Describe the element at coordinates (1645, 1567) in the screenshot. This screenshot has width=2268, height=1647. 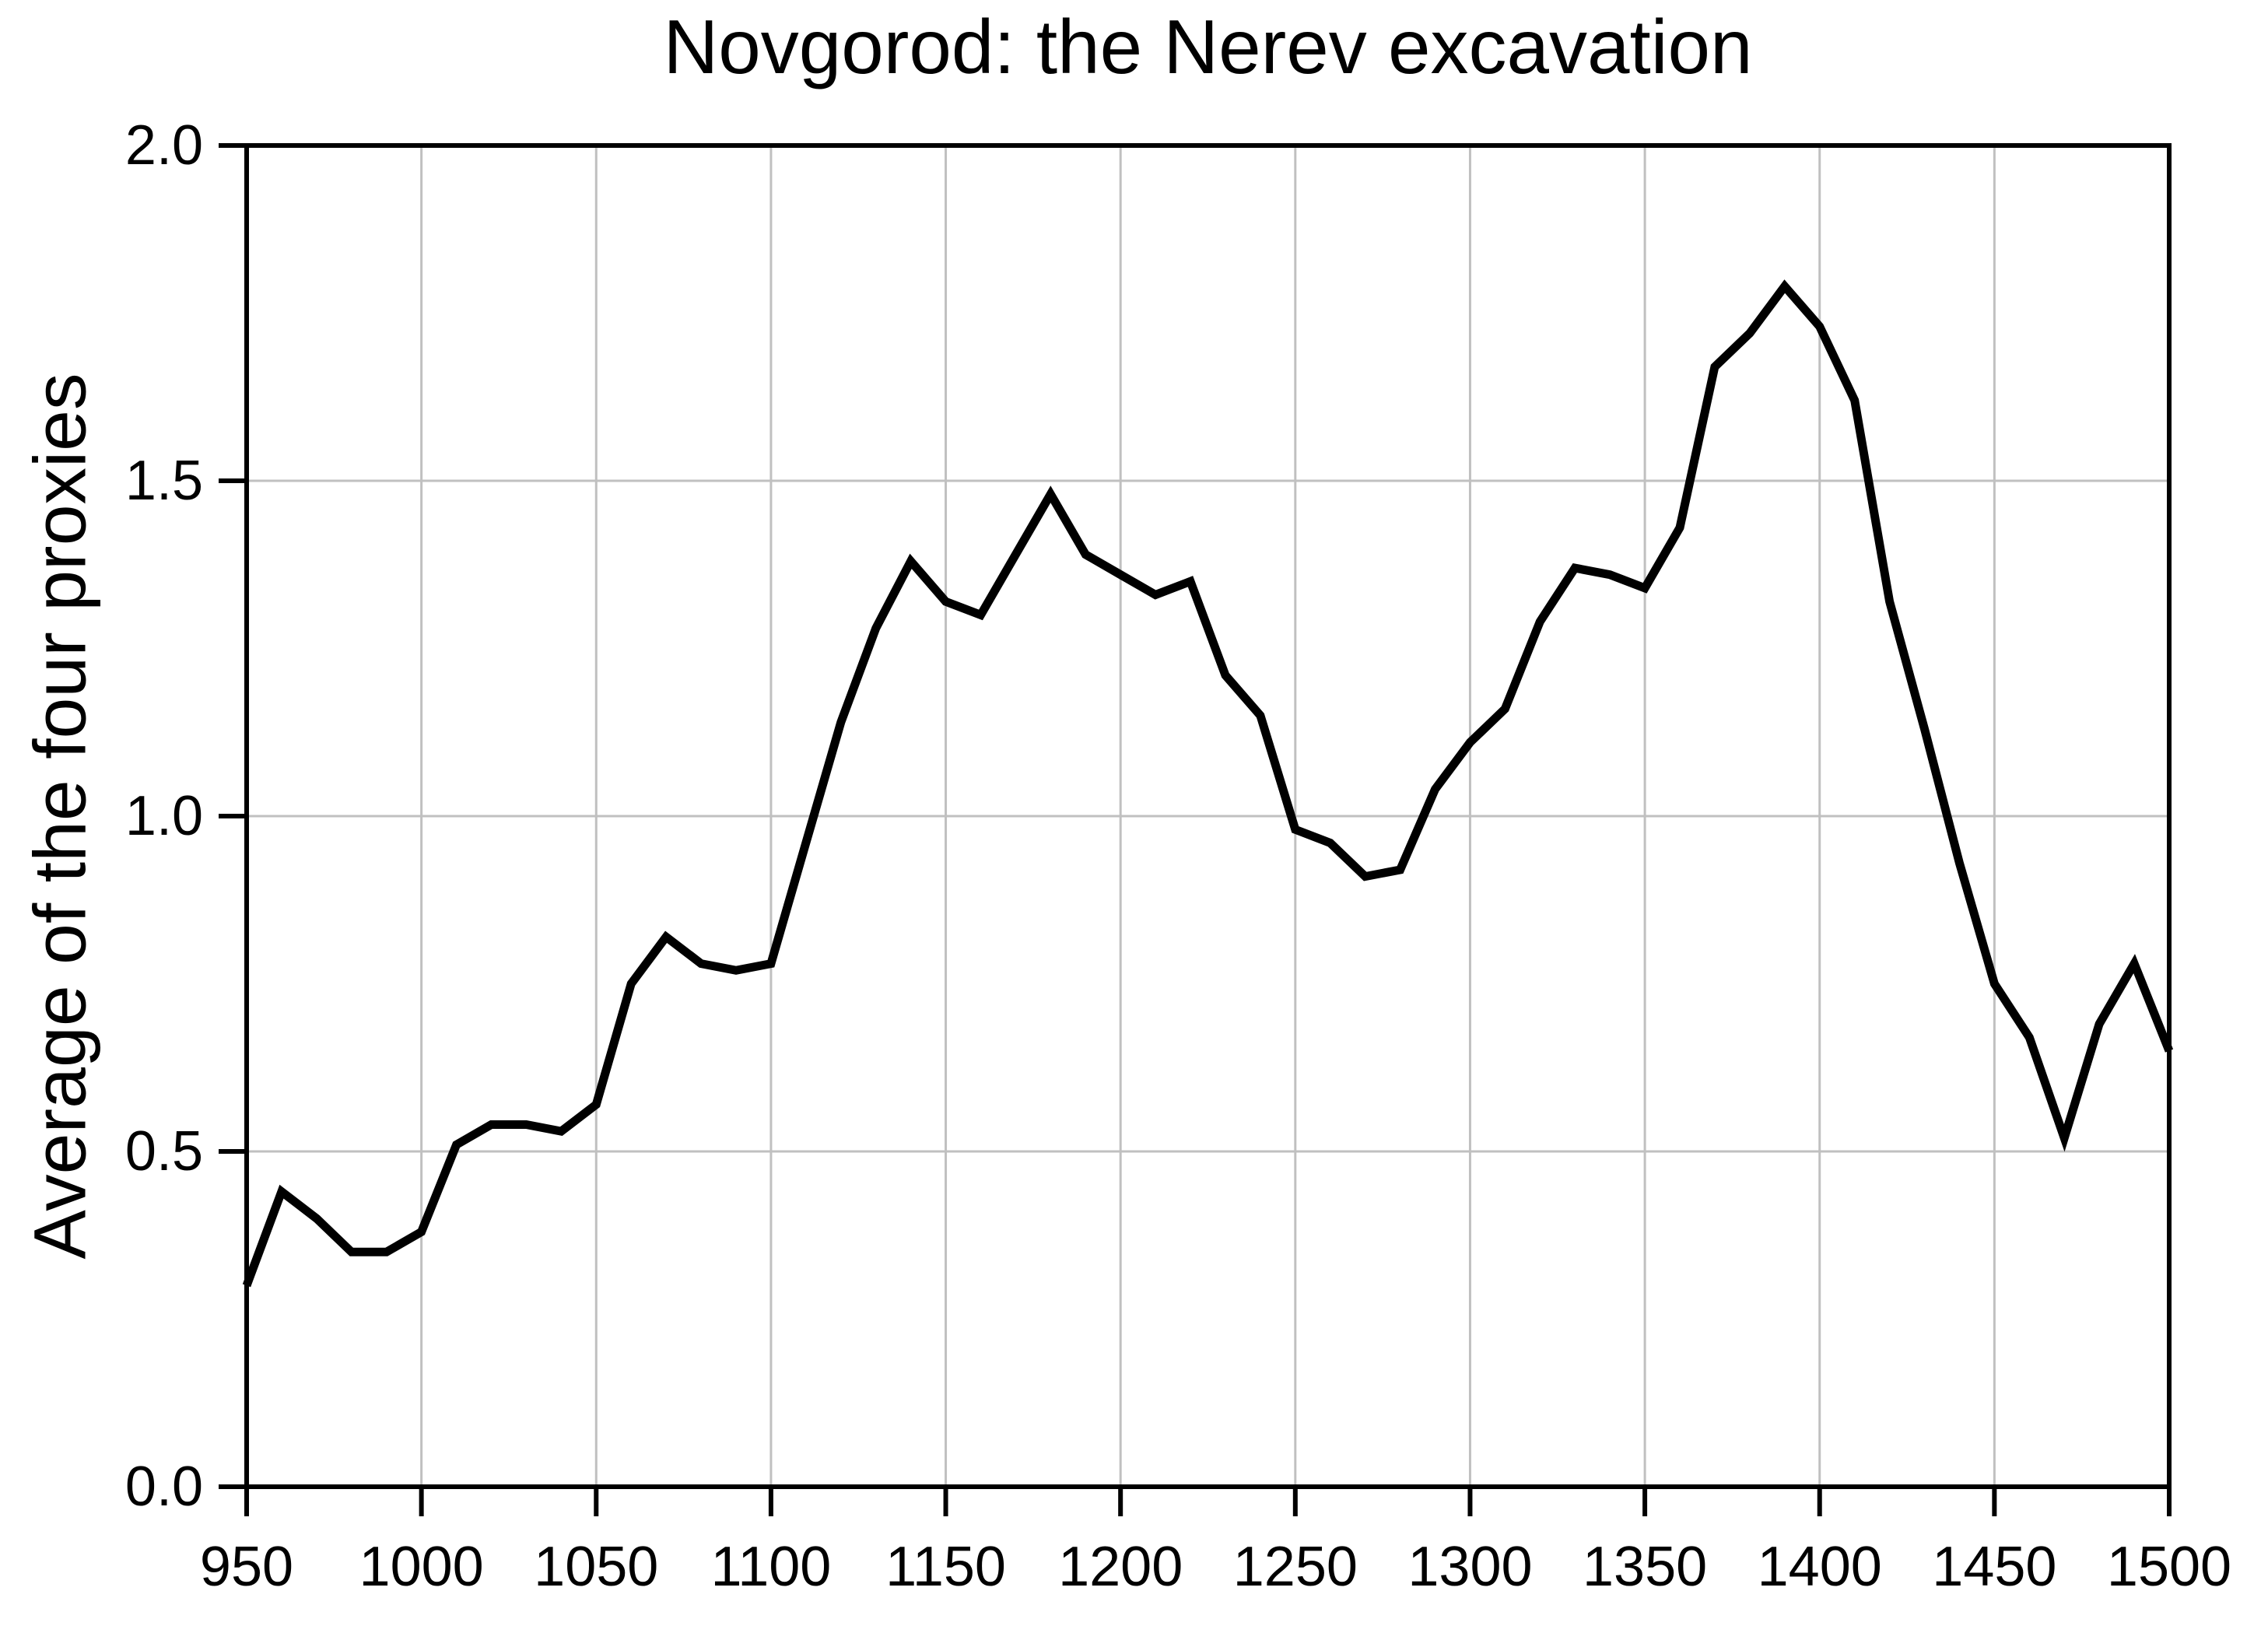
I see `x-tick-label: 1350` at that location.